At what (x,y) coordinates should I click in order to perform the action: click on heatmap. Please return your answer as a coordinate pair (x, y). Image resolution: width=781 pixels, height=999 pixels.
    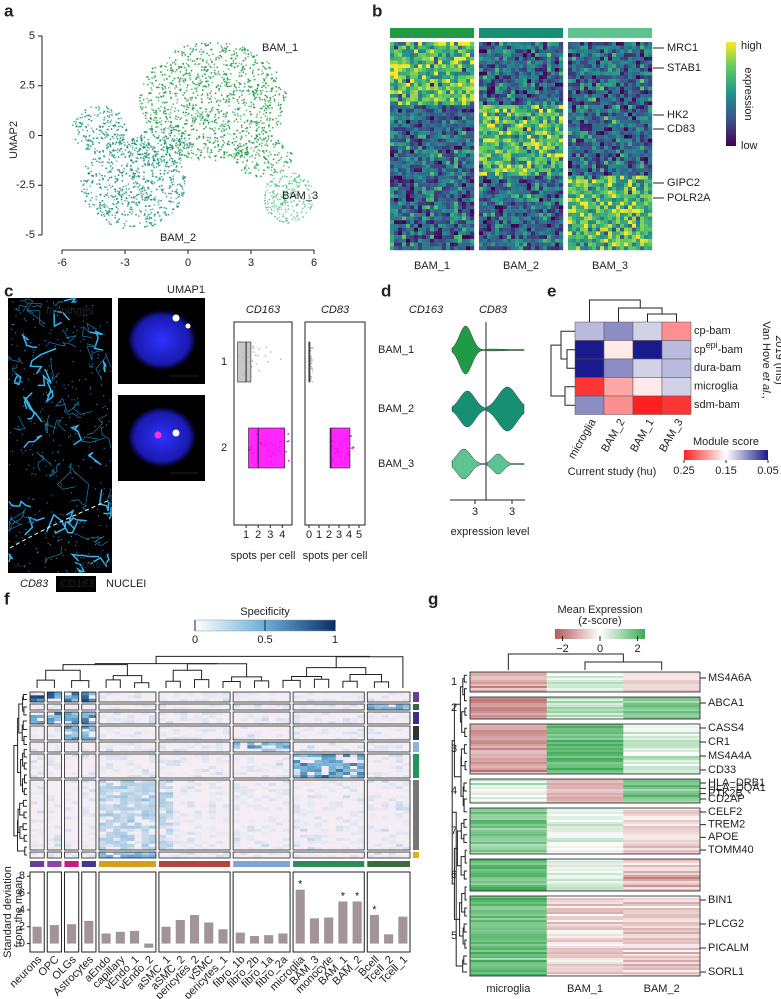
    Looking at the image, I should click on (521, 139).